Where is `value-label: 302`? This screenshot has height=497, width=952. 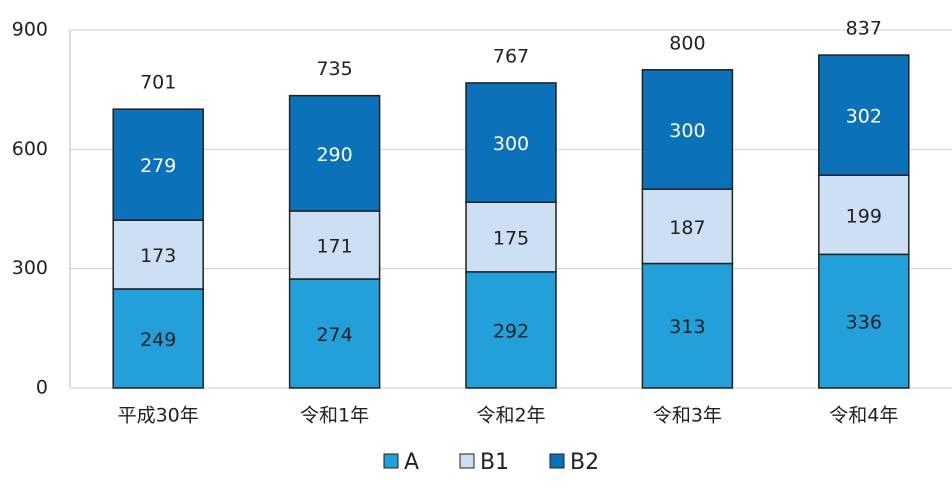
value-label: 302 is located at coordinates (864, 117).